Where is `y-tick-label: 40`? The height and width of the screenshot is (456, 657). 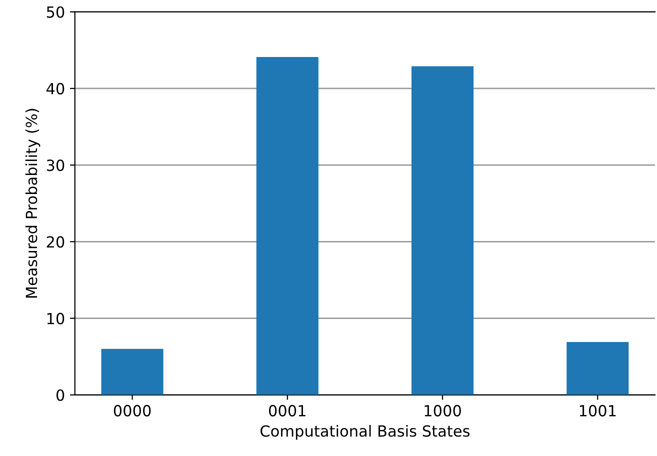
y-tick-label: 40 is located at coordinates (55, 88).